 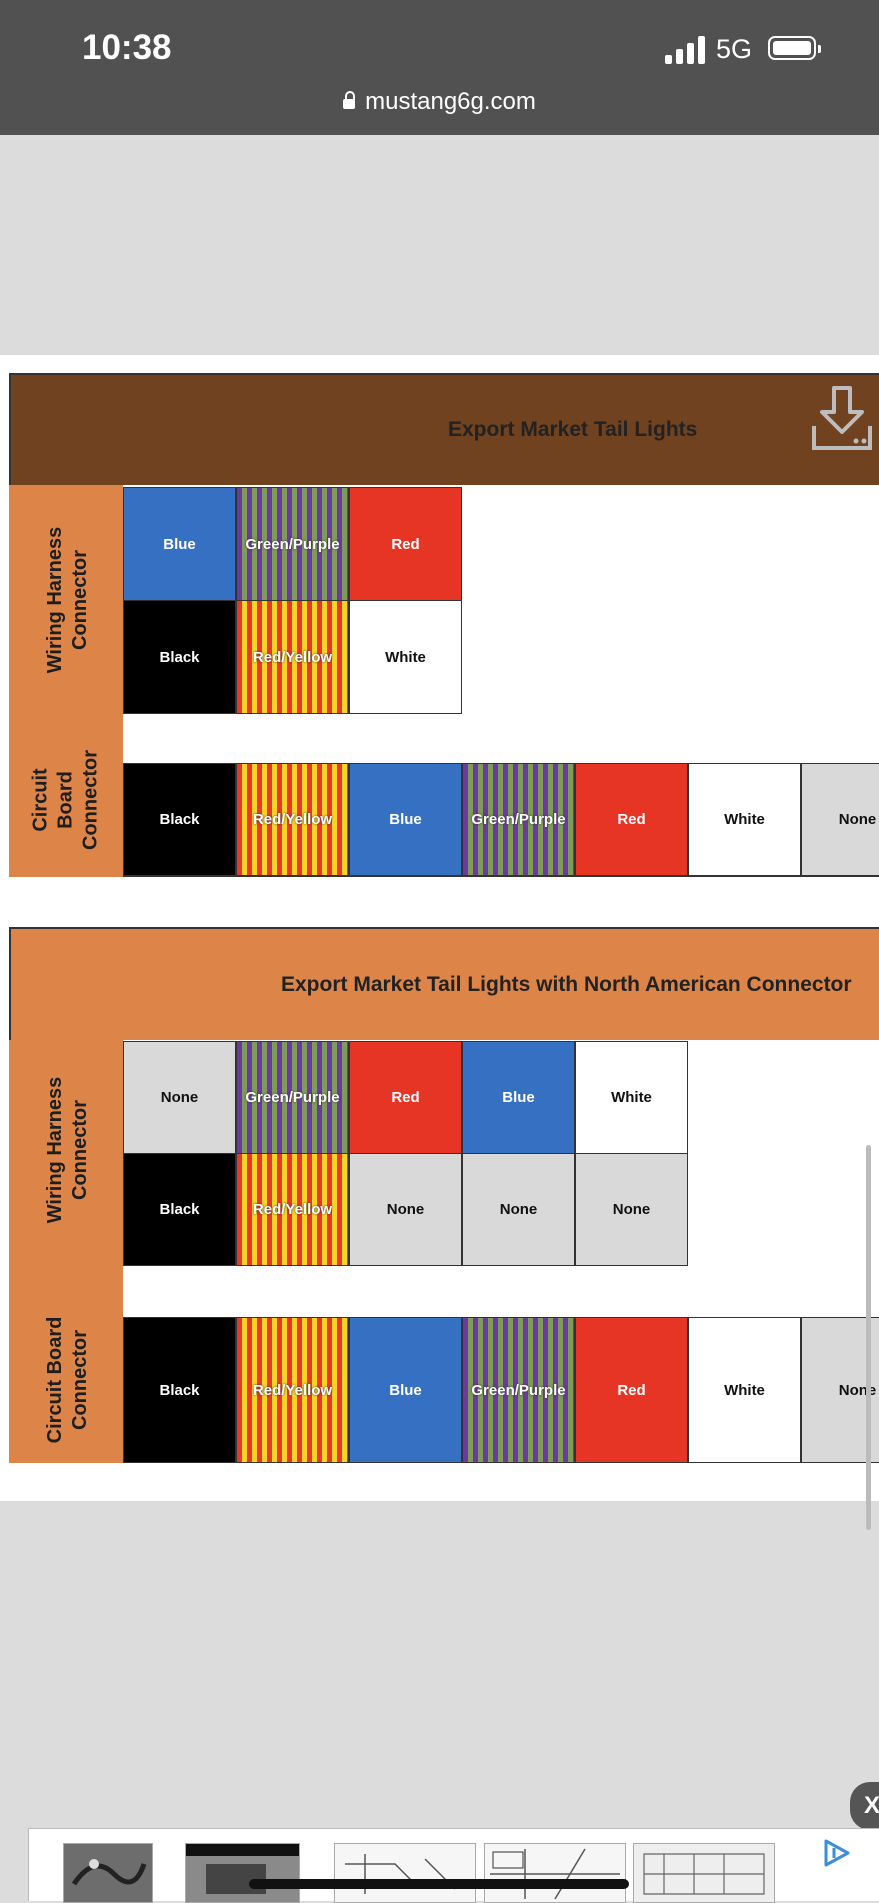 What do you see at coordinates (439, 1884) in the screenshot?
I see `home-indicator` at bounding box center [439, 1884].